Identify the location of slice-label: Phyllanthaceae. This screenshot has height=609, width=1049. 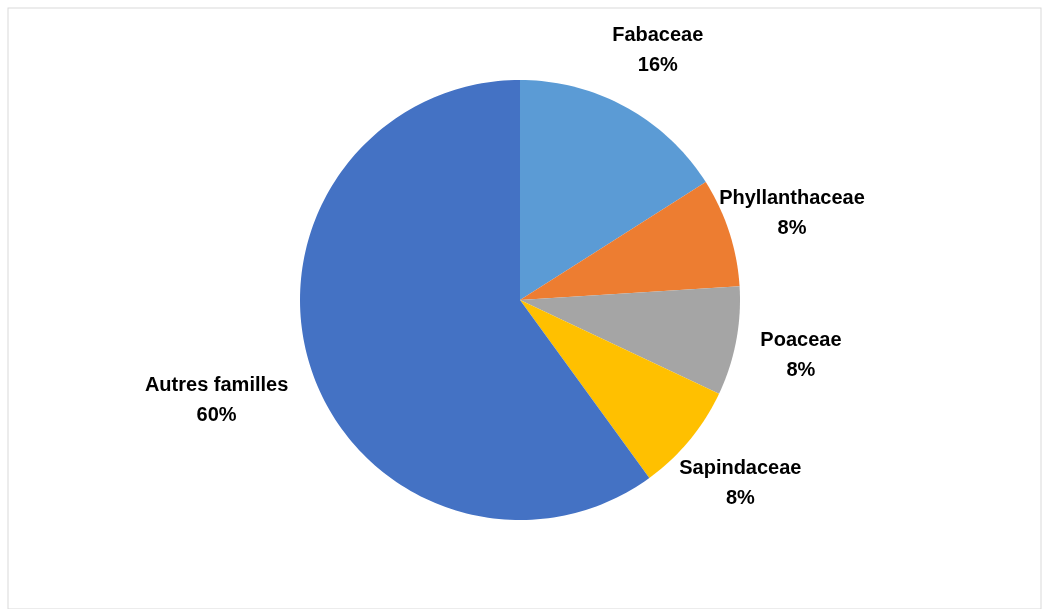
(792, 196).